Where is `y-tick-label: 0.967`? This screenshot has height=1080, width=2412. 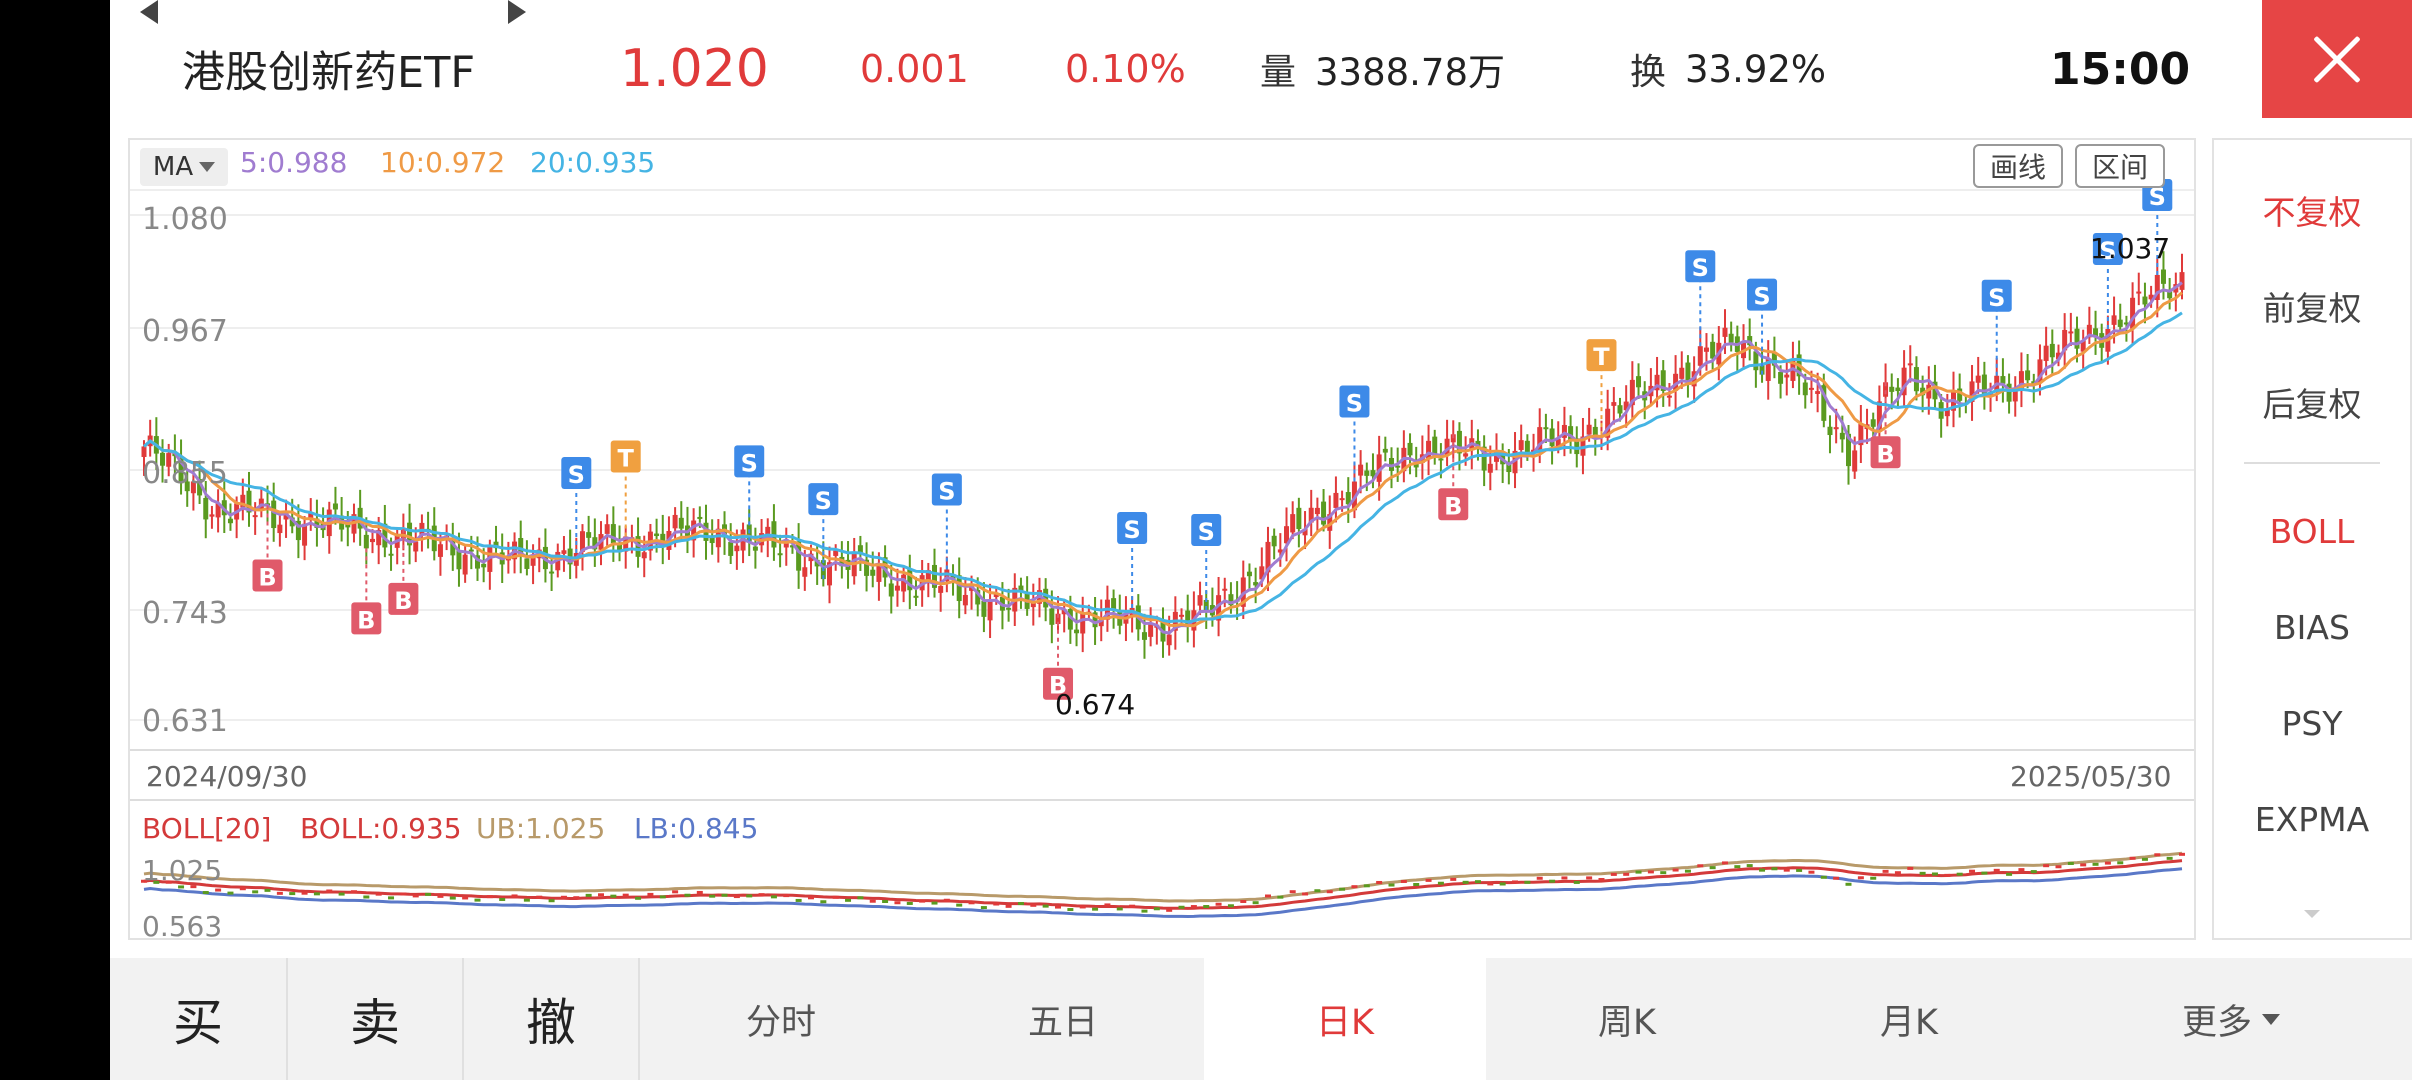 y-tick-label: 0.967 is located at coordinates (185, 331).